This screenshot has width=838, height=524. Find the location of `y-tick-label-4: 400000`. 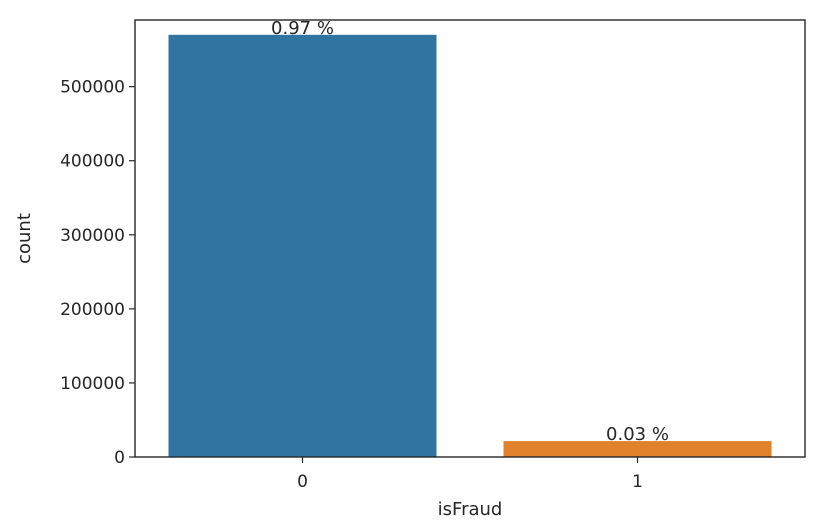

y-tick-label-4: 400000 is located at coordinates (92, 162).